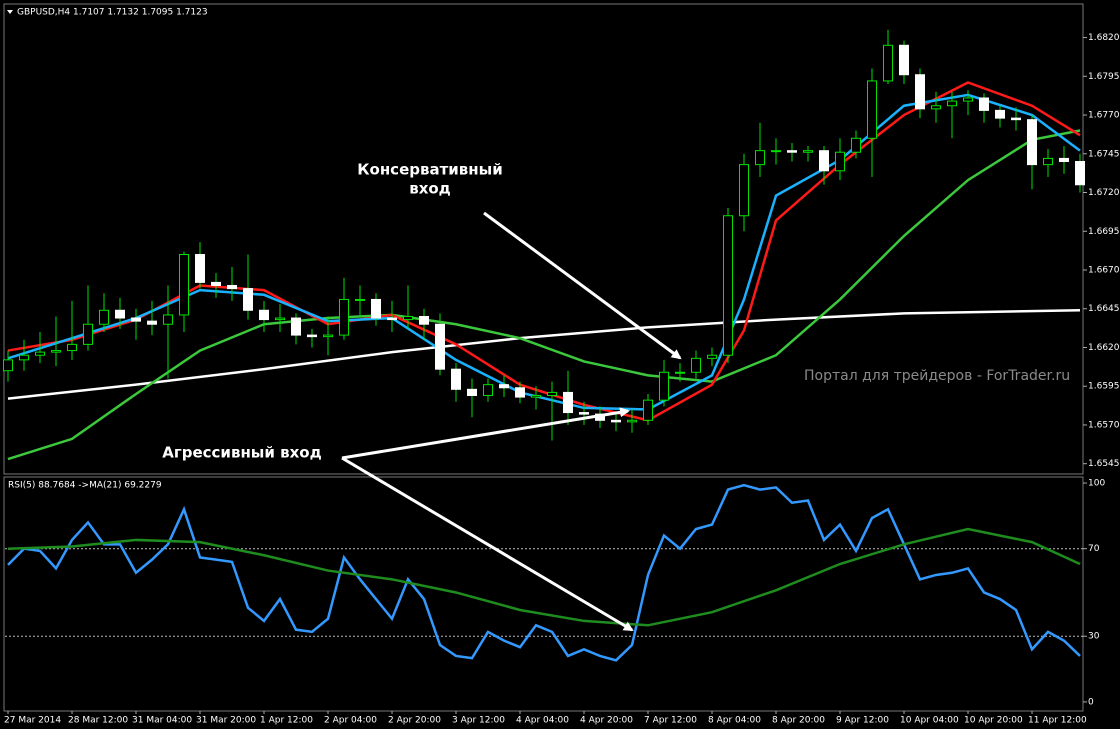 This screenshot has width=1120, height=729. I want to click on y-tick-label: 0, so click(1091, 702).